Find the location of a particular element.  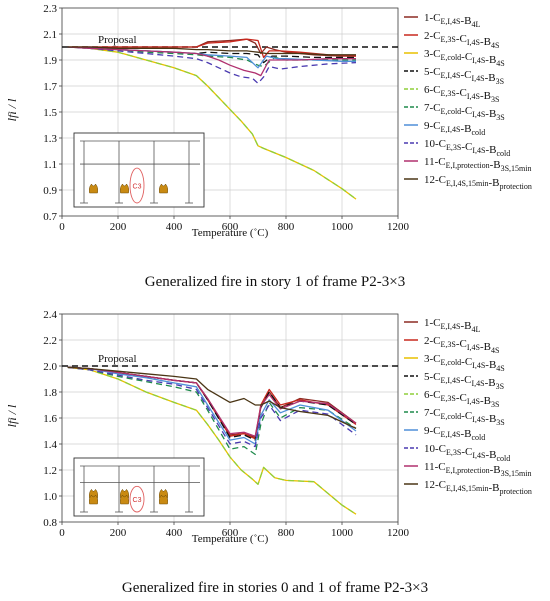

y-tick-label: 1.0 is located at coordinates (50, 497).